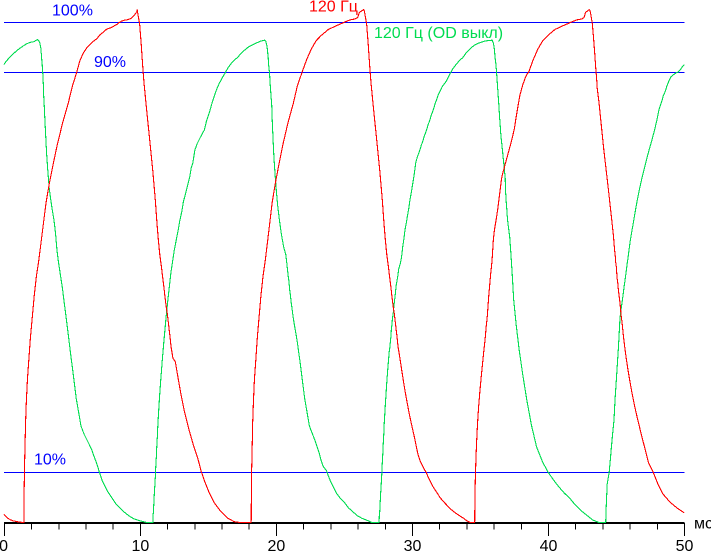 This screenshot has width=711, height=551. What do you see at coordinates (50, 460) in the screenshot?
I see `svg-text: 10%` at bounding box center [50, 460].